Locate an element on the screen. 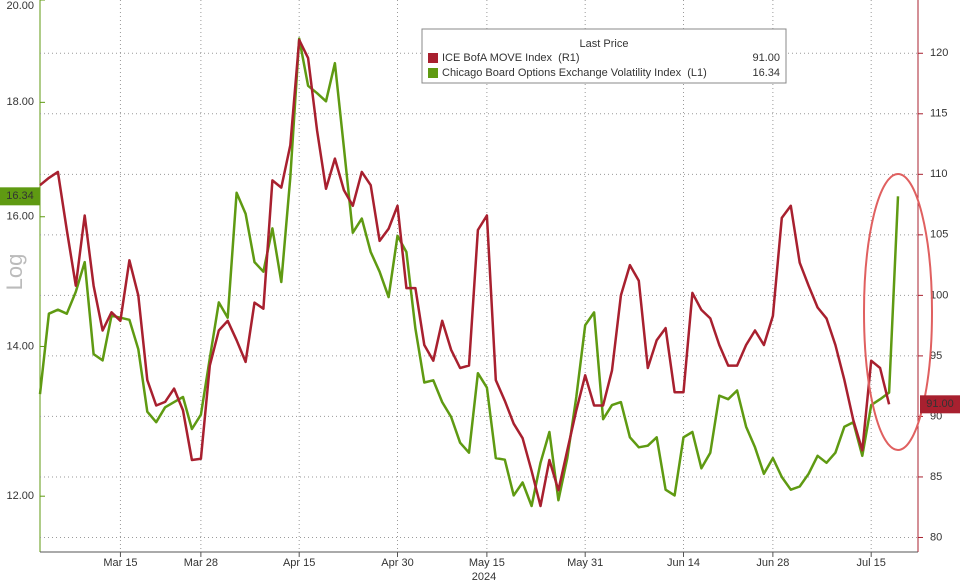  legend-value: 16.34 is located at coordinates (766, 73).